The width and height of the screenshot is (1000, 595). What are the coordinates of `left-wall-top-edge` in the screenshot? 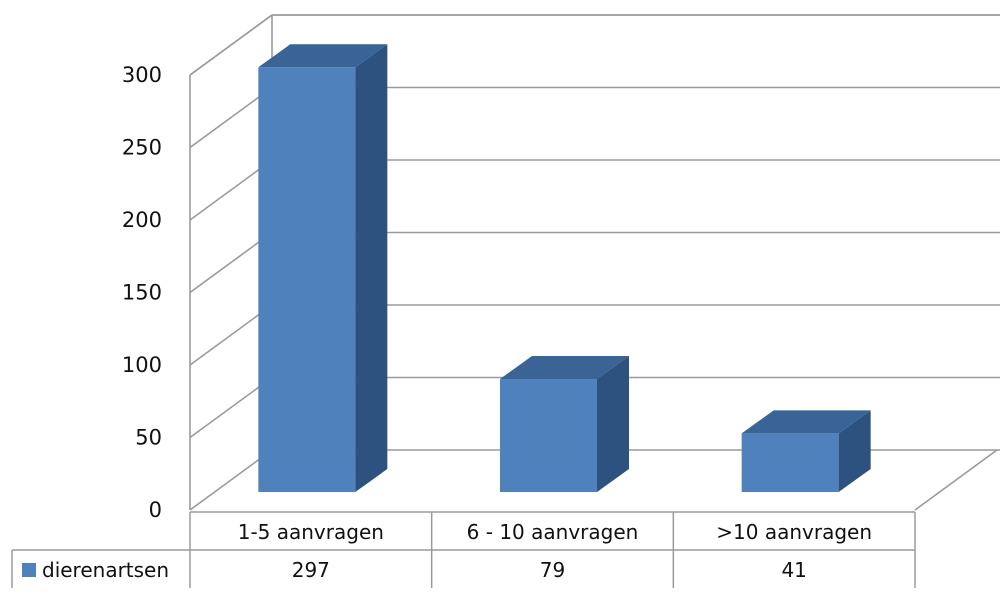 It's located at (231, 45).